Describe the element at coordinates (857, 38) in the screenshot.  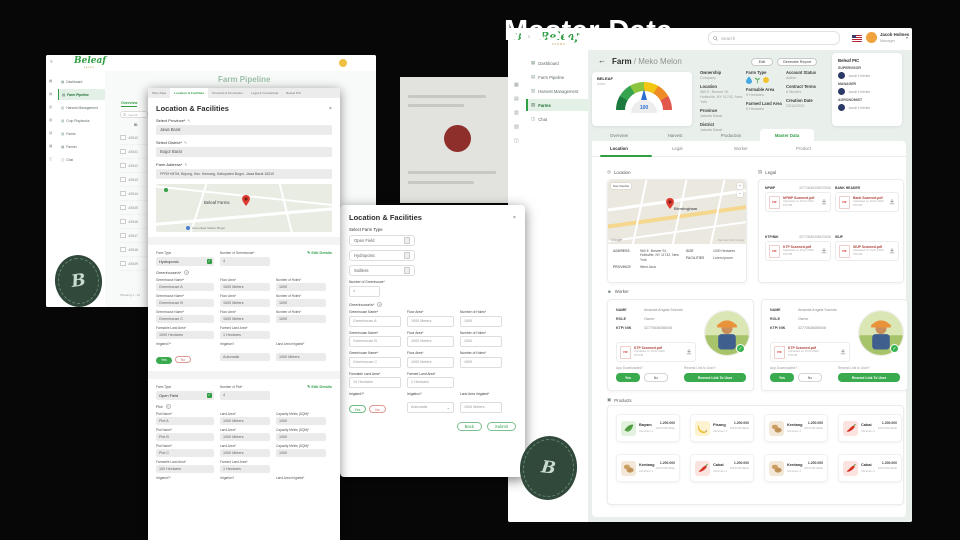
I see `us-flag-icon` at that location.